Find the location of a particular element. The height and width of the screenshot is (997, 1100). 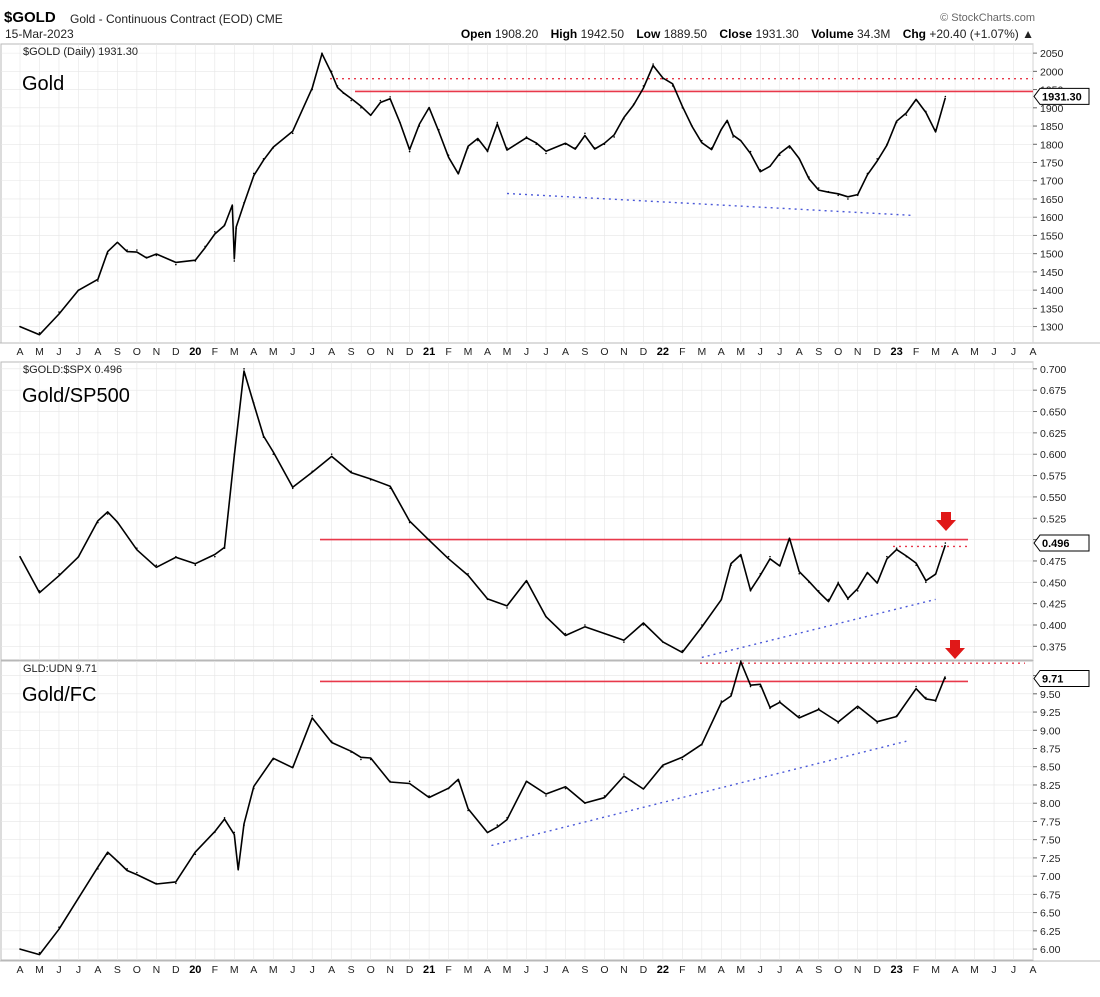

panel-title: Gold is located at coordinates (43, 84).